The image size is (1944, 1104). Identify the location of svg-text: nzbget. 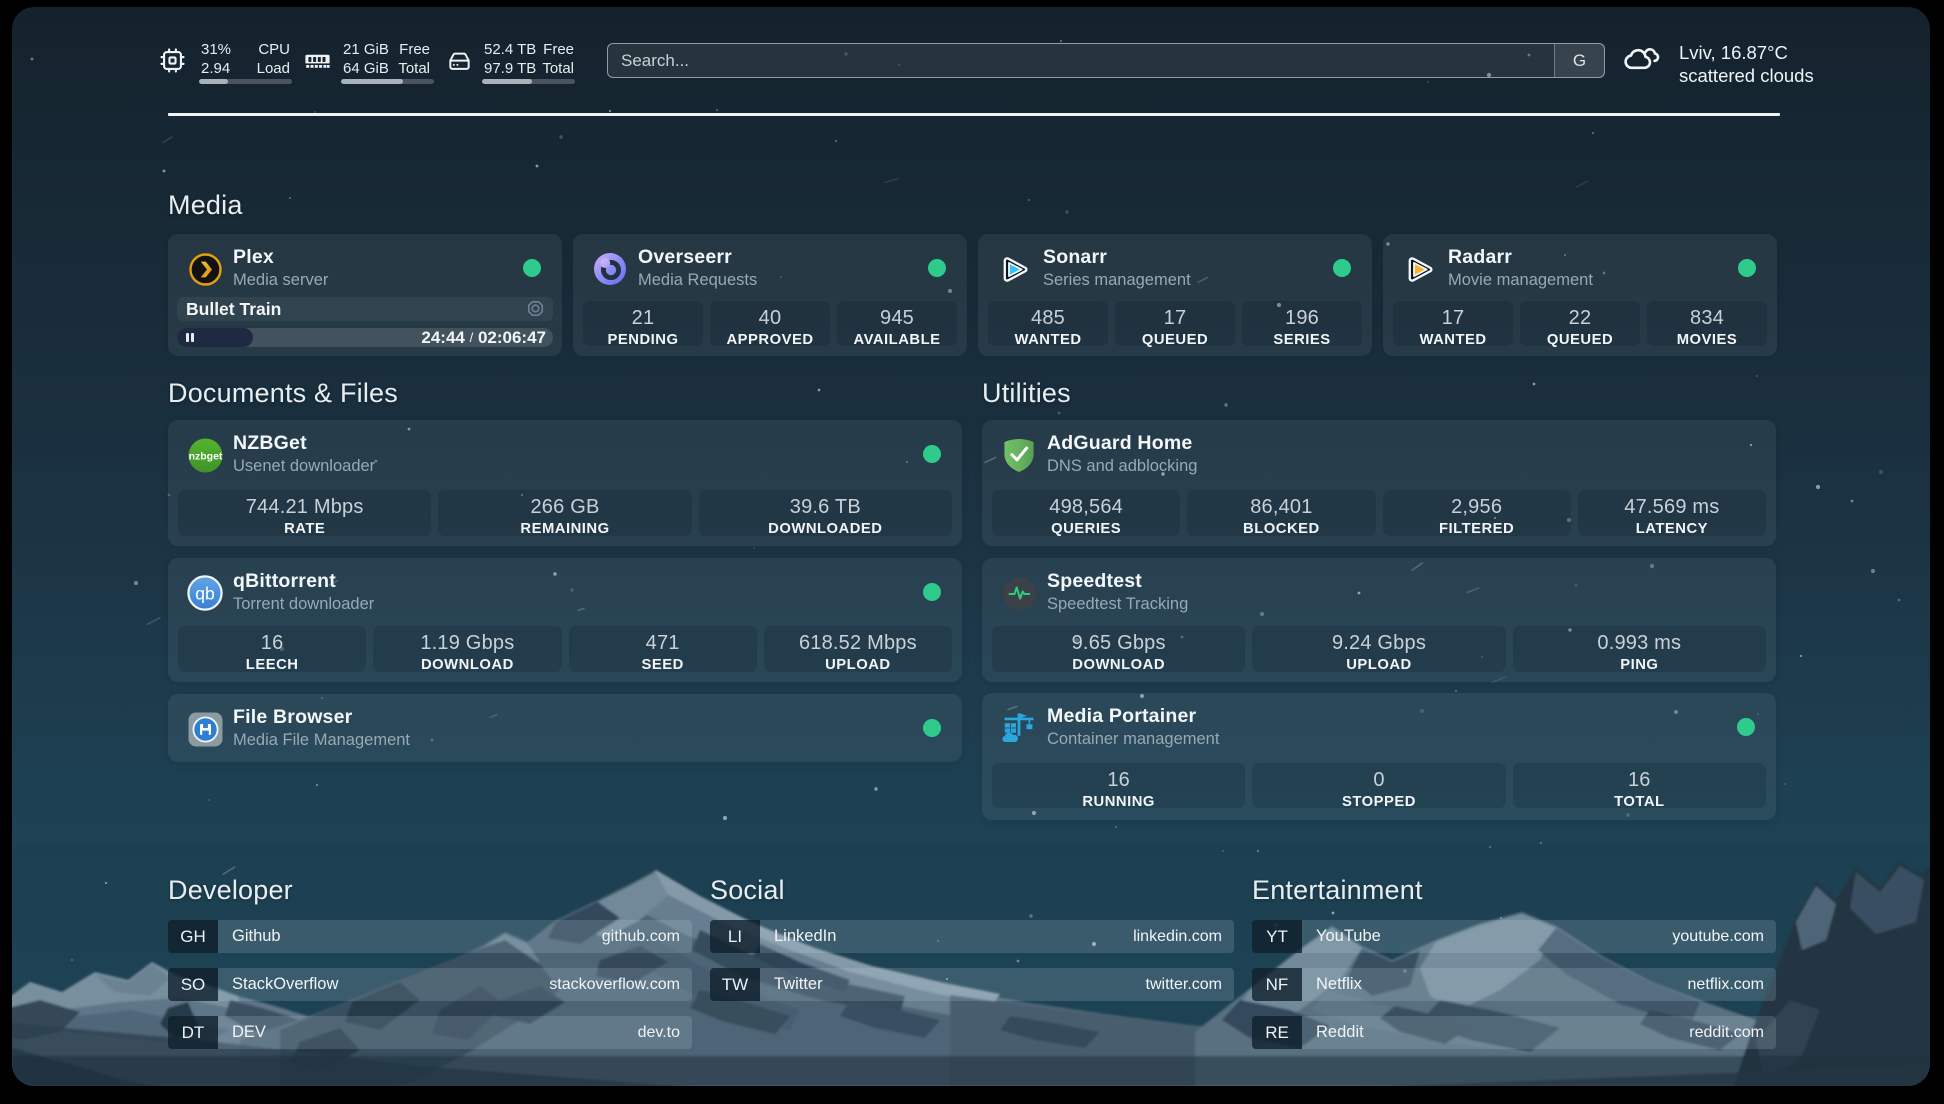
(205, 456).